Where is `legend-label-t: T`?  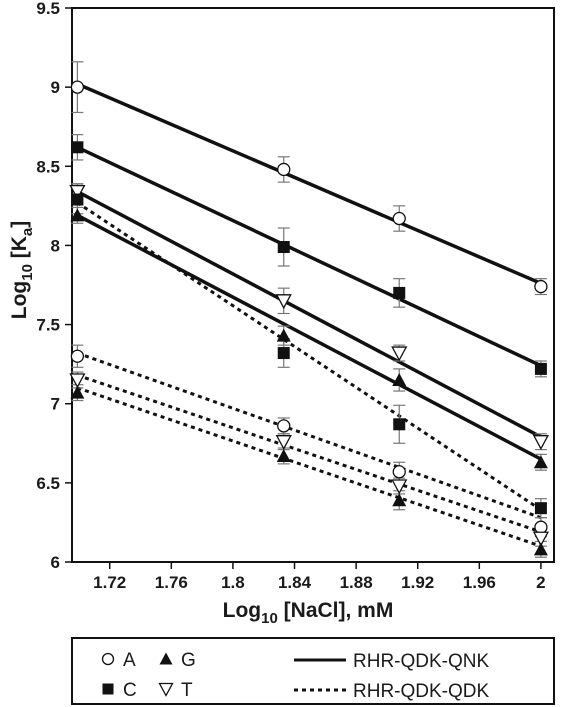
legend-label-t: T is located at coordinates (187, 690).